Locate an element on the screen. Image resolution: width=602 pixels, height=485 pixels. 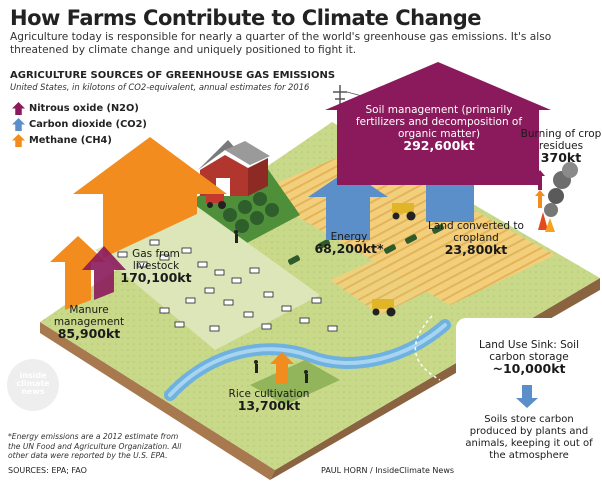
soil-nitrous-arrow is located at coordinates (438, 123).